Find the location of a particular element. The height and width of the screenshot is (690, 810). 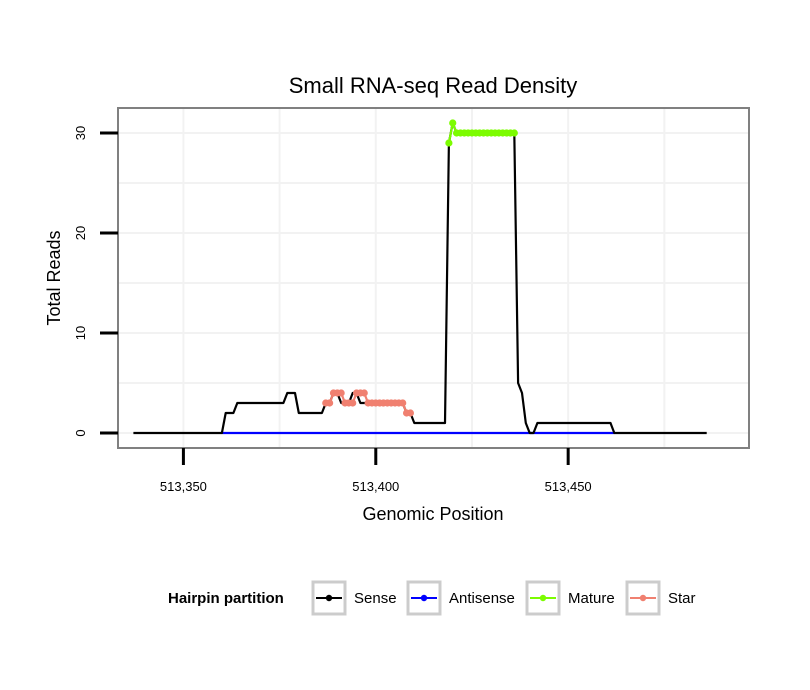

y-tick-label: 0 is located at coordinates (80, 432).